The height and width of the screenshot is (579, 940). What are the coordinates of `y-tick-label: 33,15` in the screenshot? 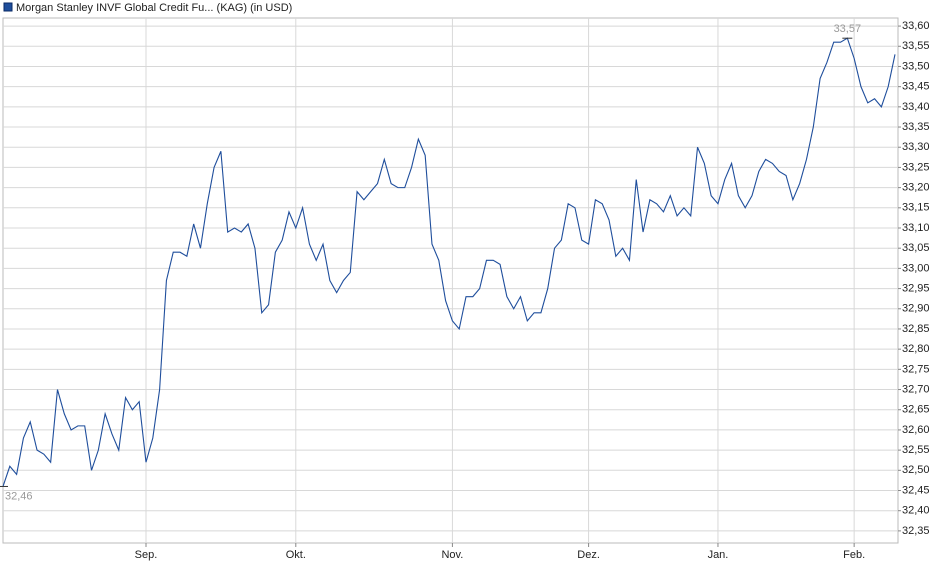 It's located at (916, 208).